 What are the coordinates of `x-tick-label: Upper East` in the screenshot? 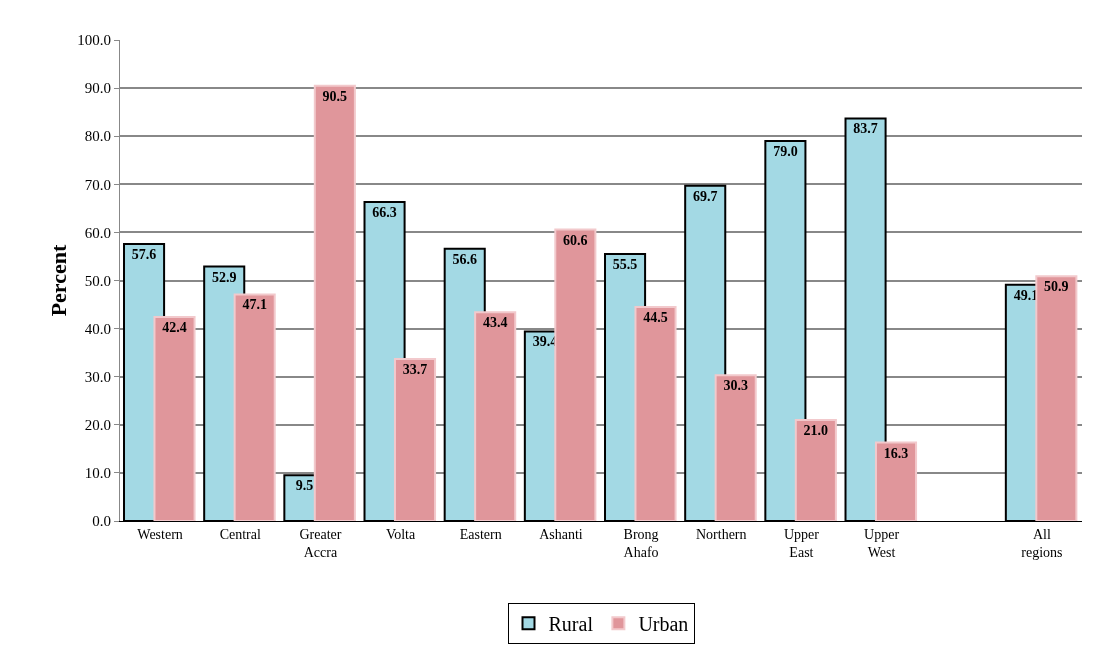 It's located at (801, 543).